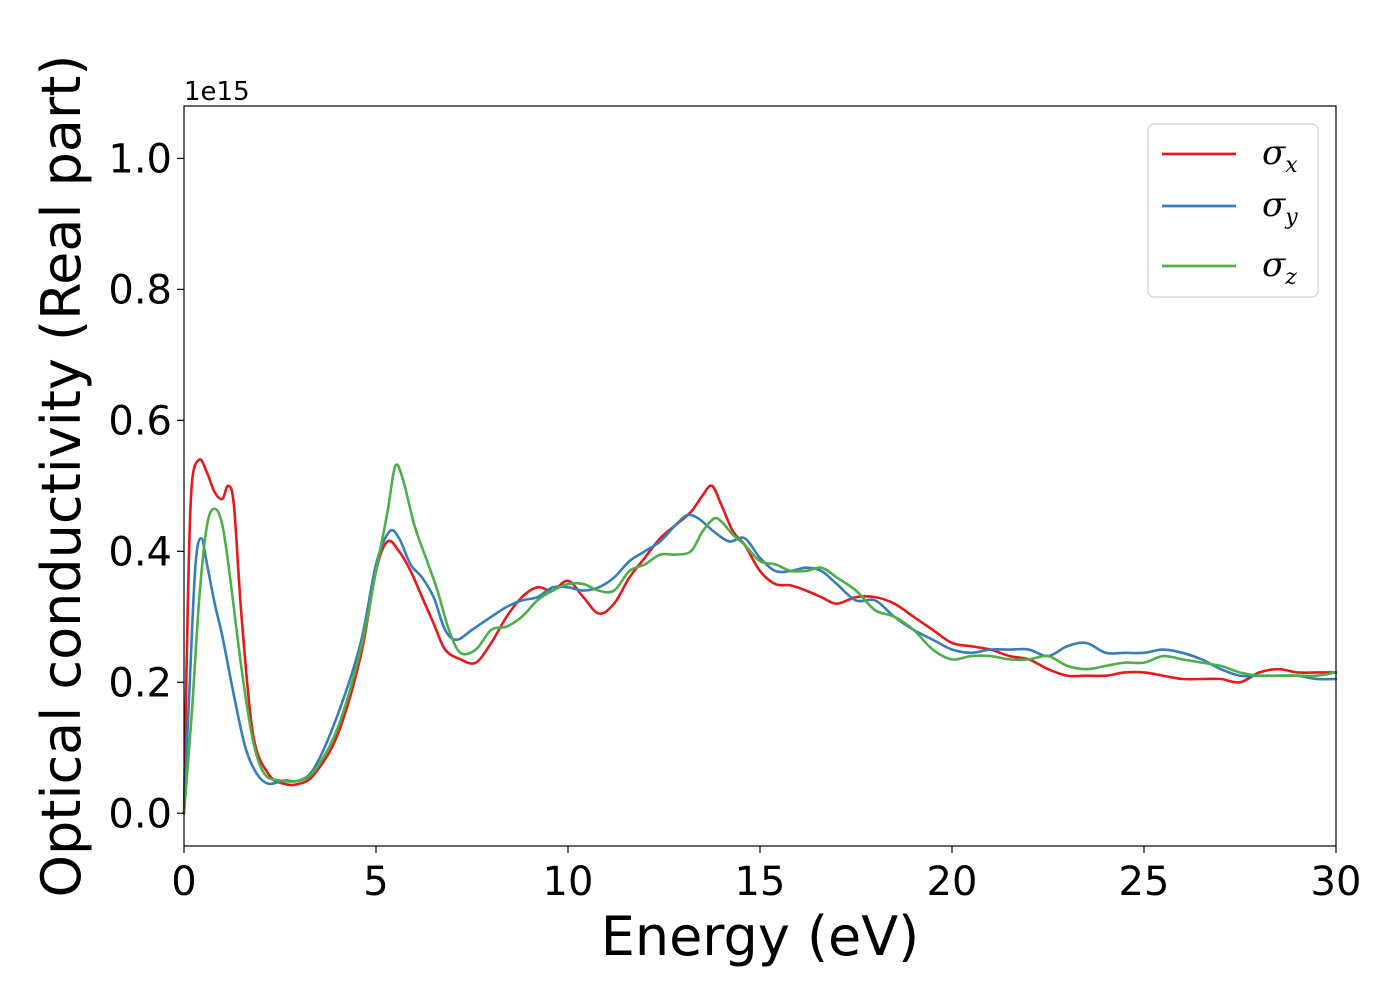 The image size is (1400, 1000). I want to click on x-tick-label: 10, so click(568, 882).